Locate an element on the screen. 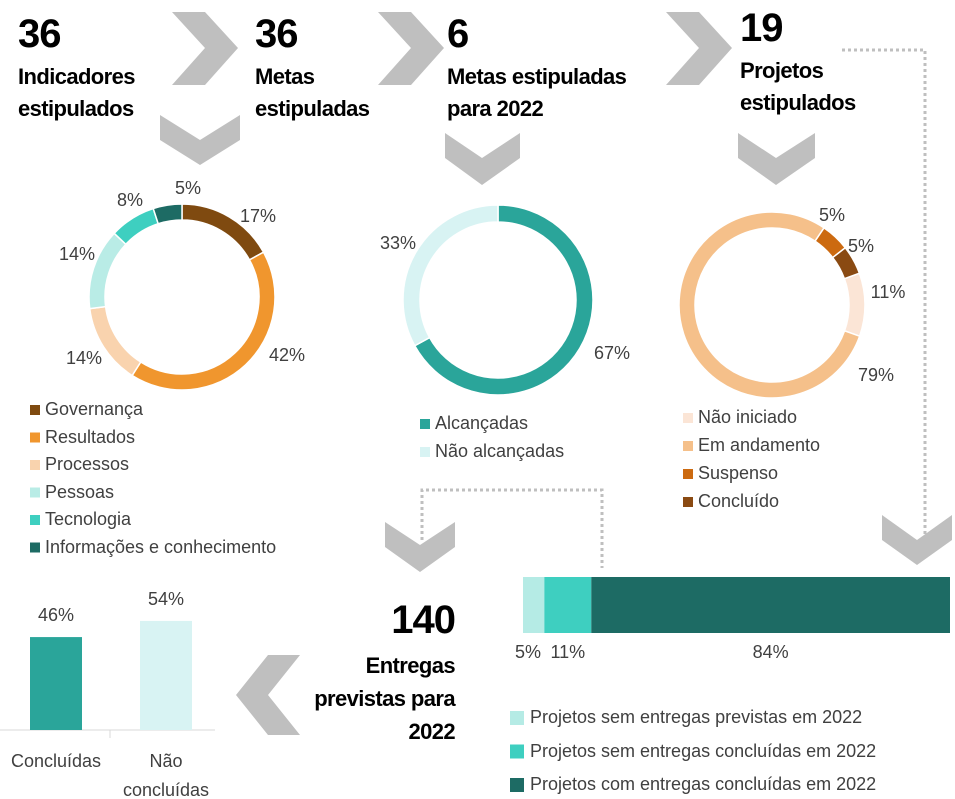  x-tick-label: Não concluídas is located at coordinates (166, 775).